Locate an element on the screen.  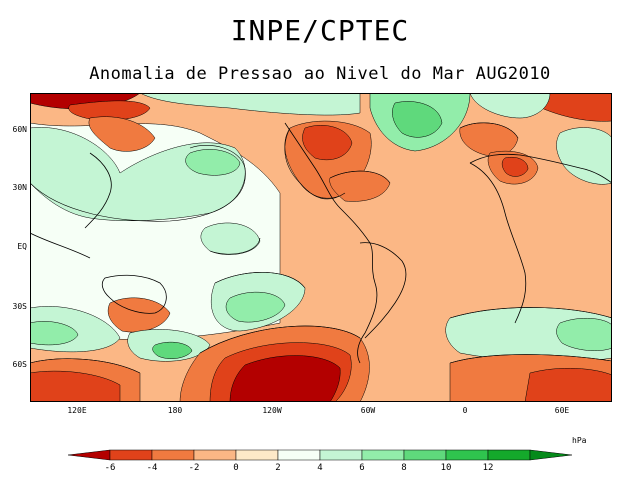
colorbar-tick-label: -6 is located at coordinates (110, 468).